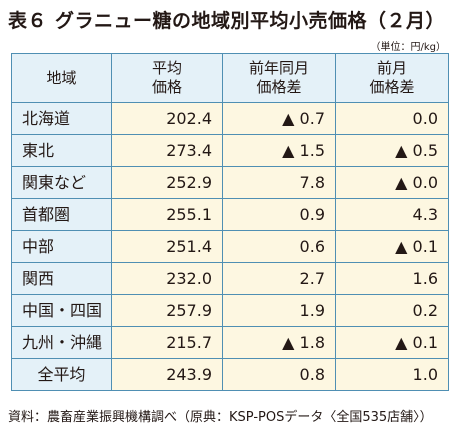 The width and height of the screenshot is (458, 434). What do you see at coordinates (61, 214) in the screenshot?
I see `region-cell: 首都圏` at bounding box center [61, 214].